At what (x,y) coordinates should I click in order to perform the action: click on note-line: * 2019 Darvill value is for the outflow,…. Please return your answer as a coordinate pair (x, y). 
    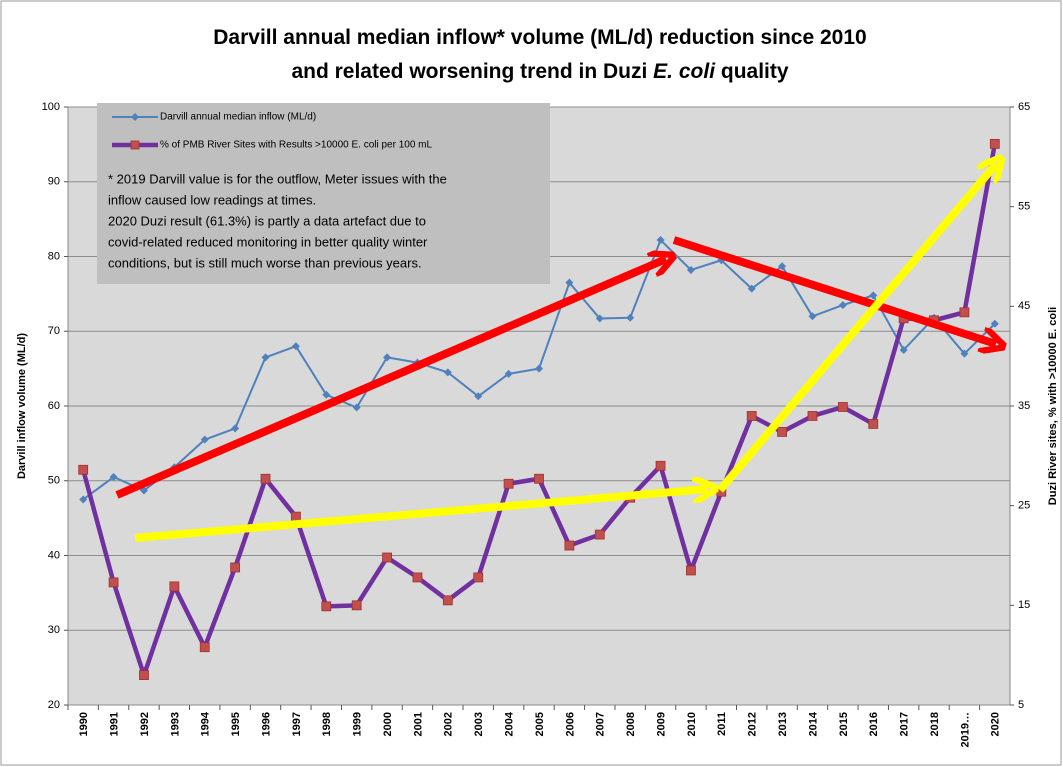
    Looking at the image, I should click on (277, 178).